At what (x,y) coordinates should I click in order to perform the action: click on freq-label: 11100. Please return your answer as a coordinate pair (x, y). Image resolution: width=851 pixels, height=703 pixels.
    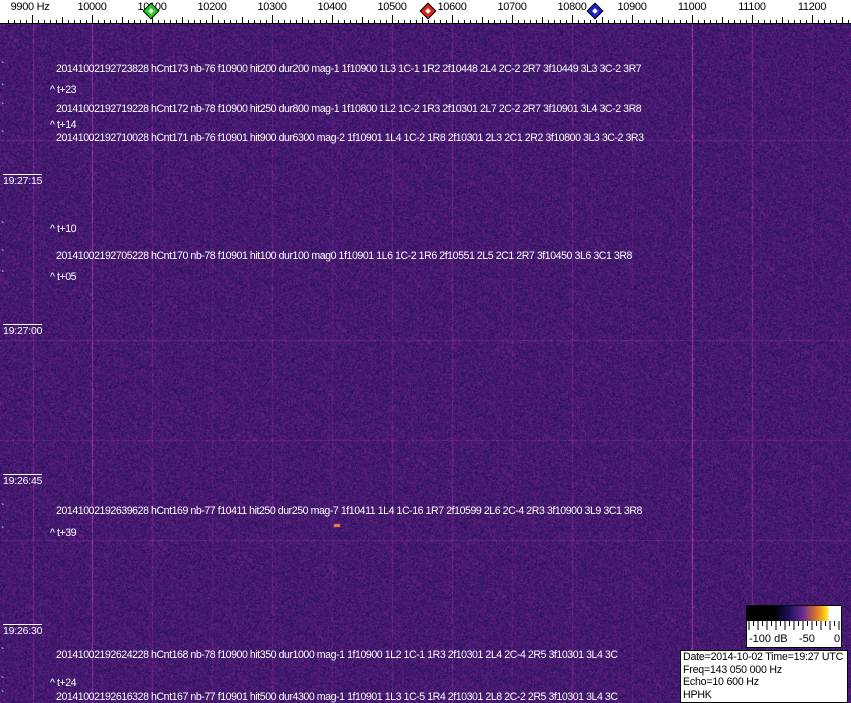
    Looking at the image, I should click on (752, 7).